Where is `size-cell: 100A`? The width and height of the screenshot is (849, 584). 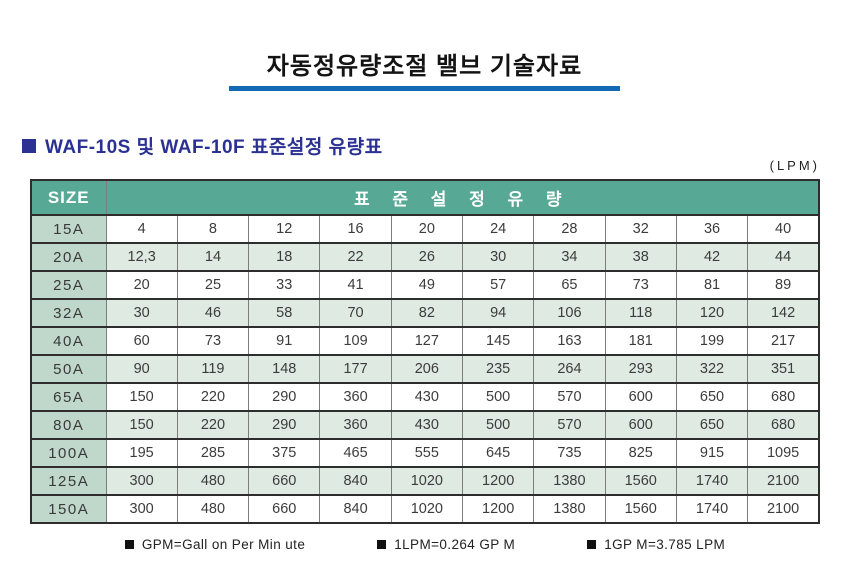
size-cell: 100A is located at coordinates (68, 453).